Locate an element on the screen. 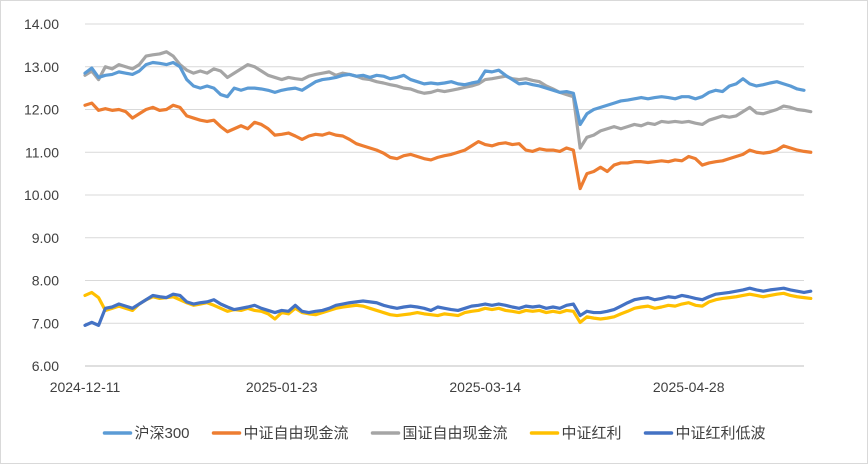  y-tick-label: 6.00 is located at coordinates (45, 366).